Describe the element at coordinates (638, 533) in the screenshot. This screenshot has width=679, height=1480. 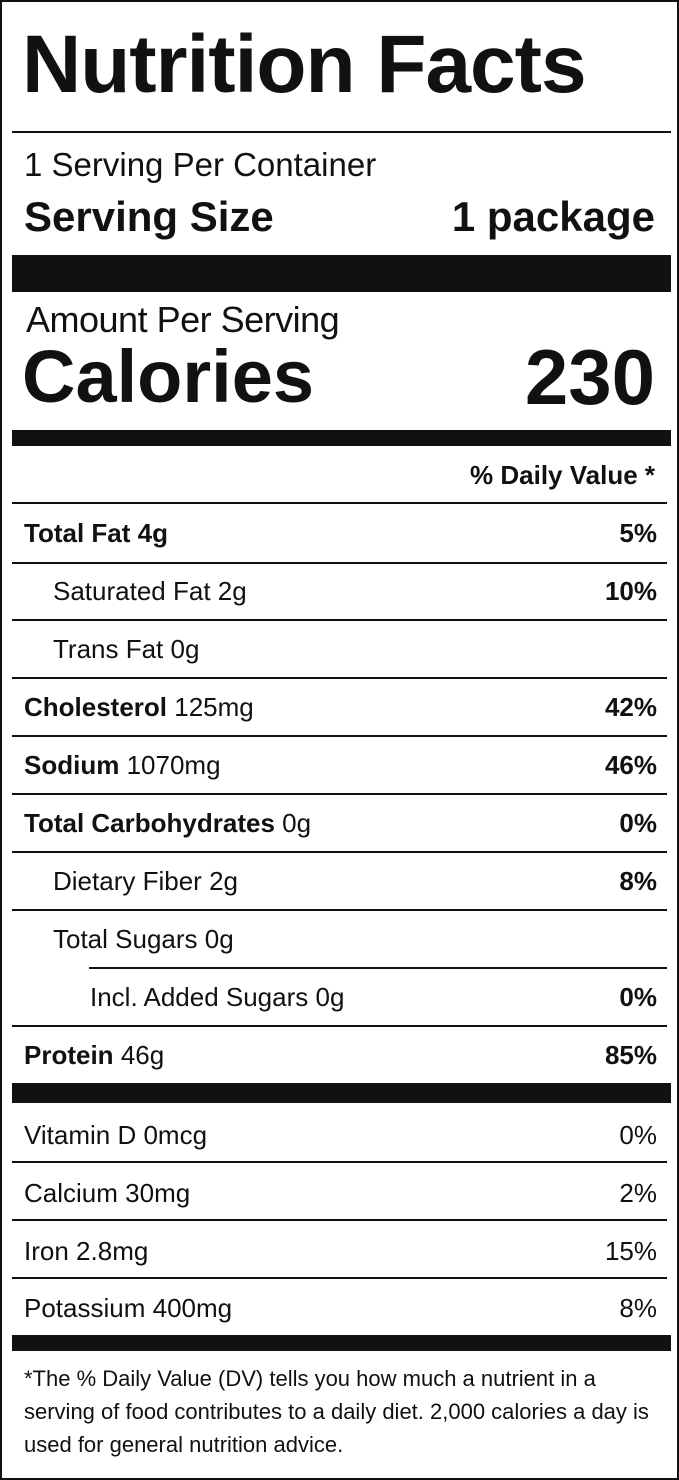
I see `nutrient-dv: 5%` at that location.